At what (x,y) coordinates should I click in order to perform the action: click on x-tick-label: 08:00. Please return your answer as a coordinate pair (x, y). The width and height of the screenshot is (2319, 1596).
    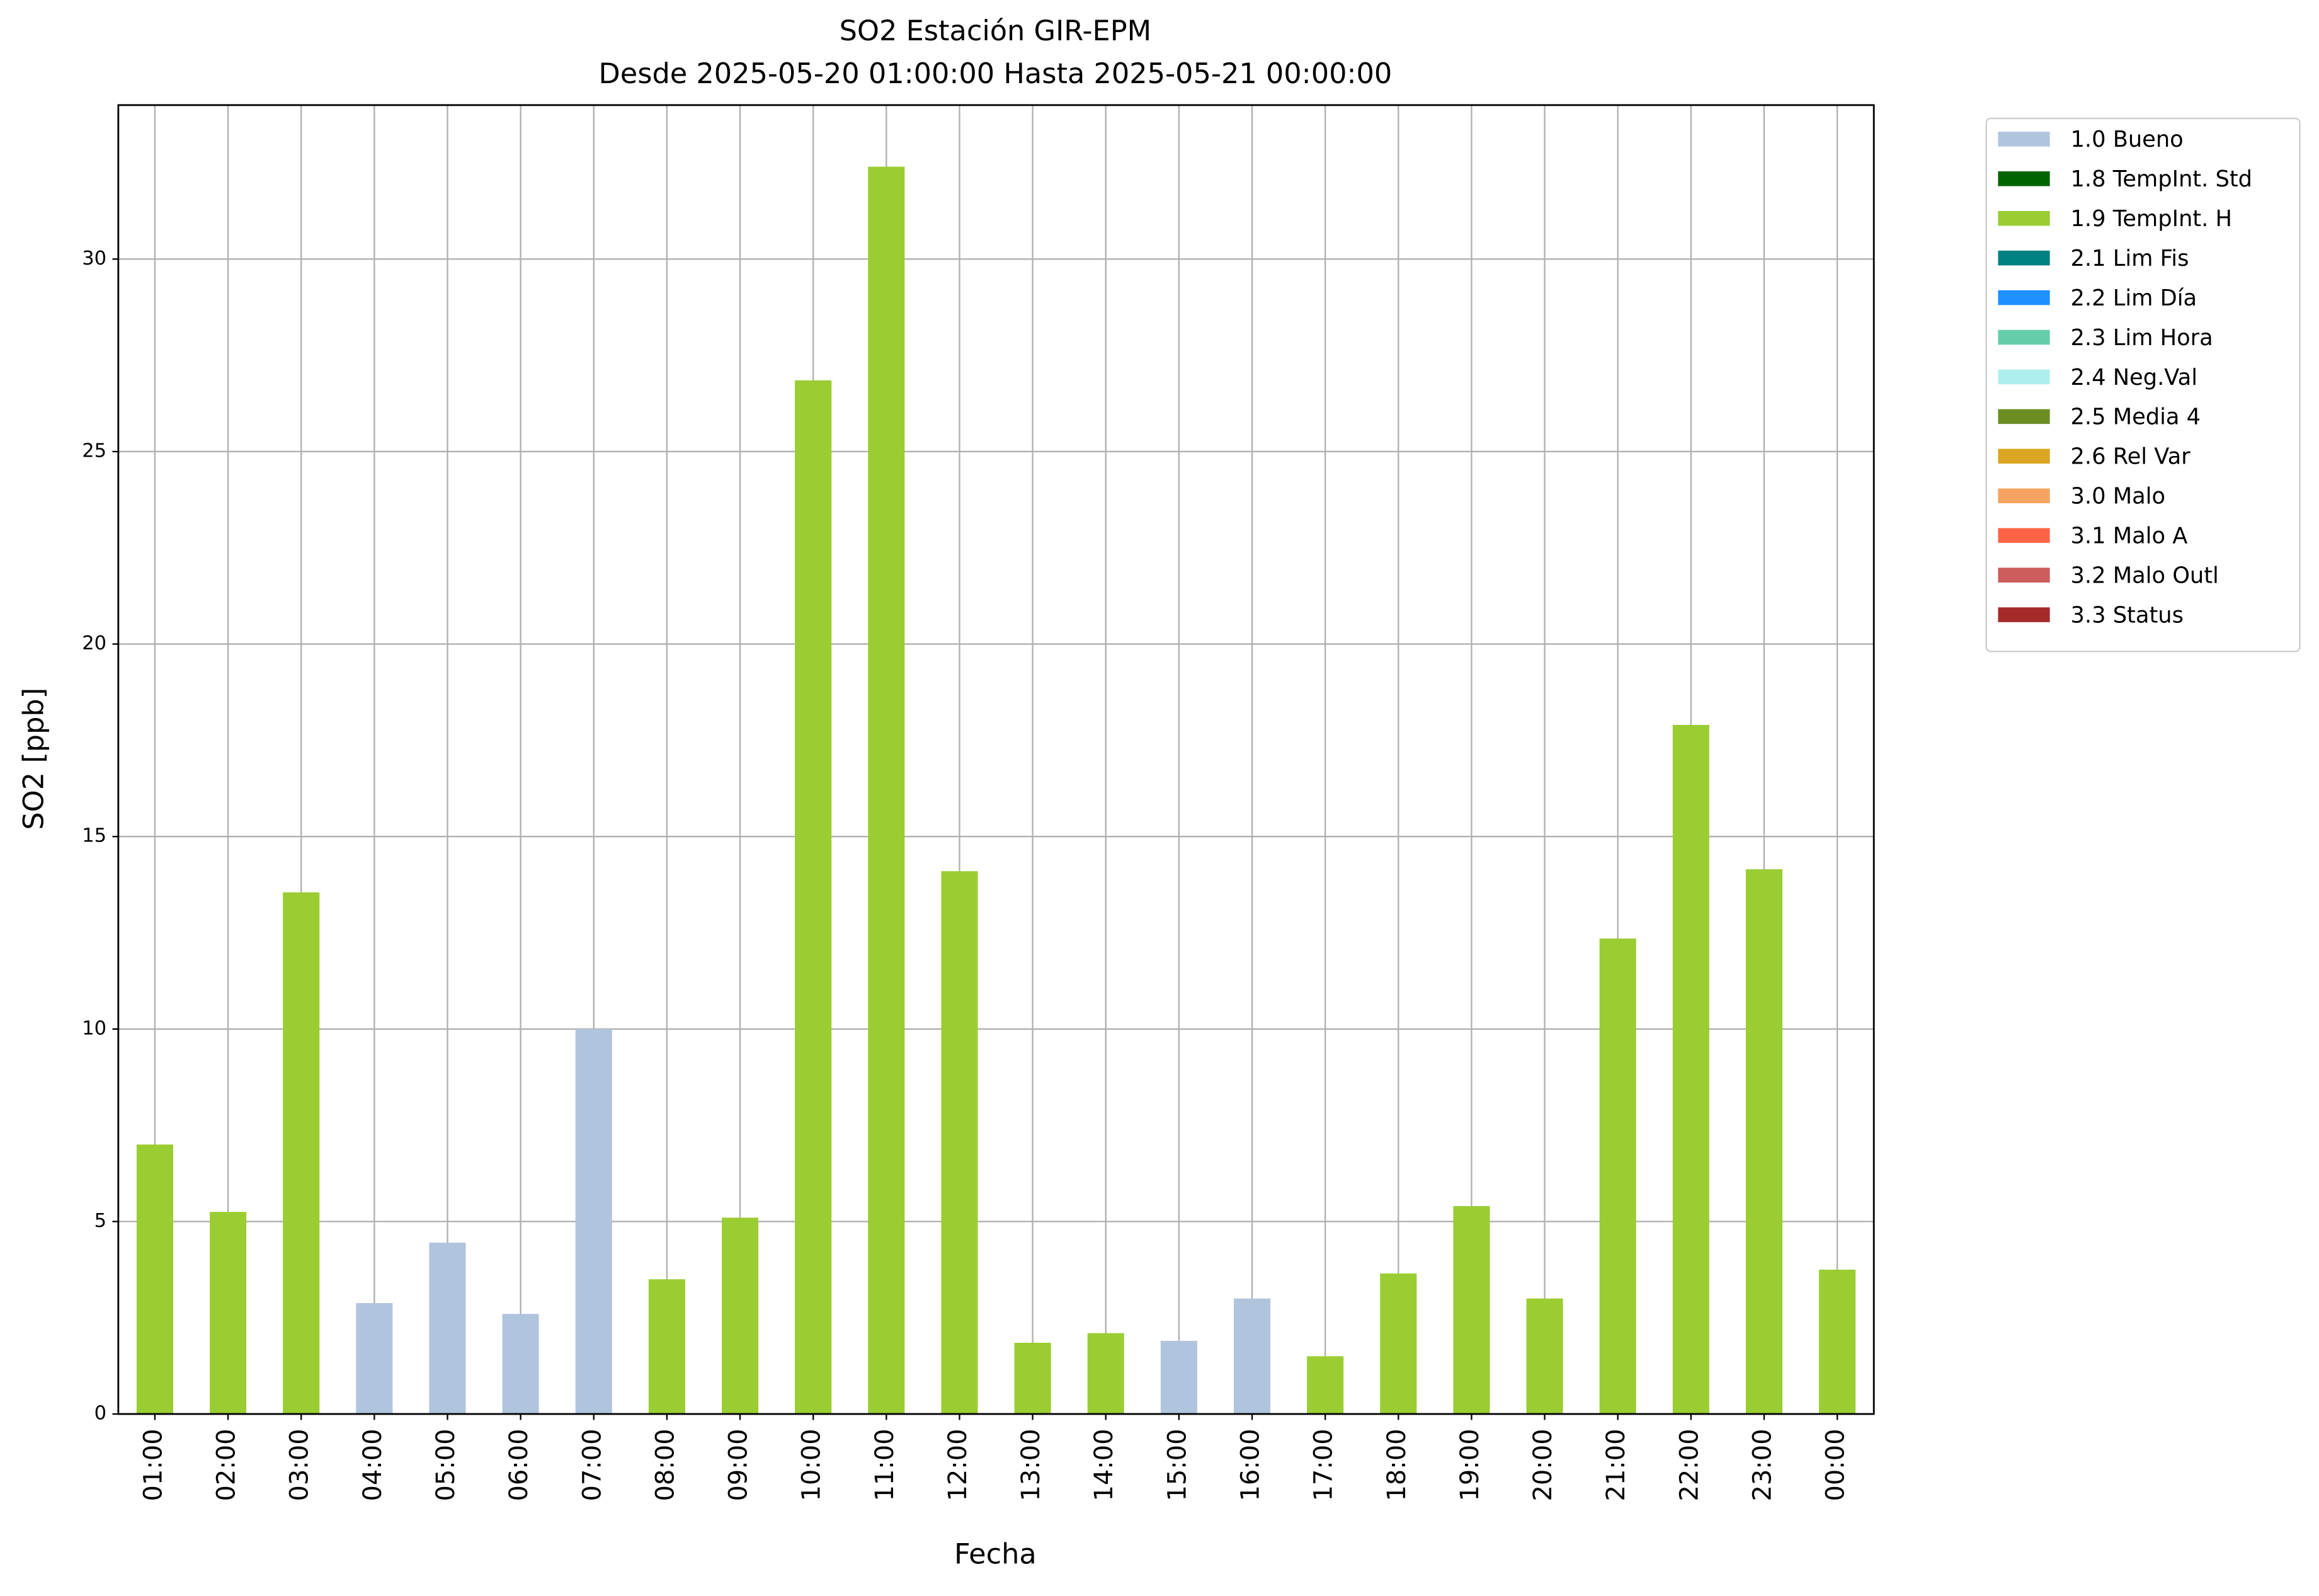
    Looking at the image, I should click on (665, 1465).